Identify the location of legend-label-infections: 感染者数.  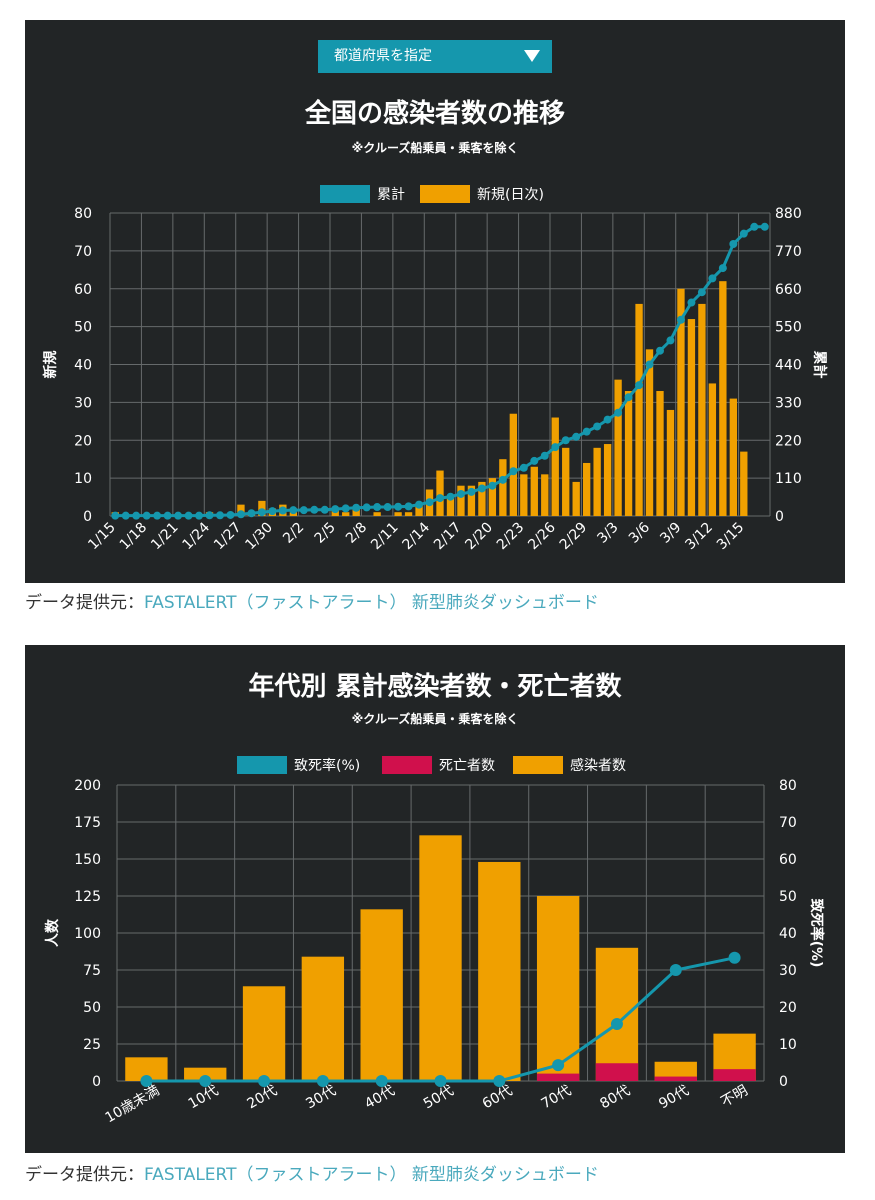
(598, 765).